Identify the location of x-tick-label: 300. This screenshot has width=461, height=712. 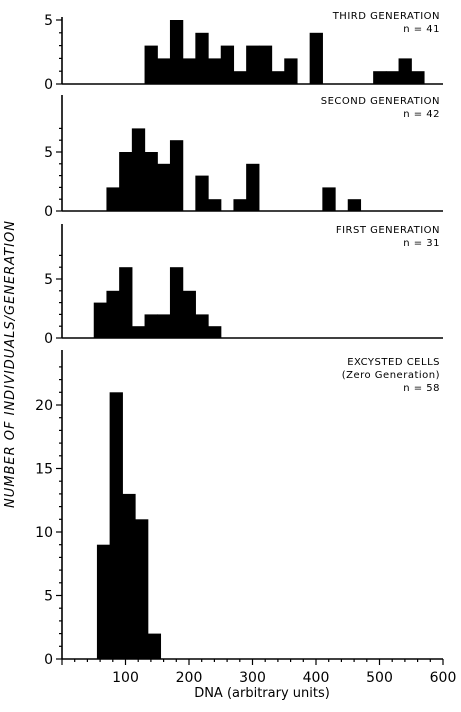
(252, 678).